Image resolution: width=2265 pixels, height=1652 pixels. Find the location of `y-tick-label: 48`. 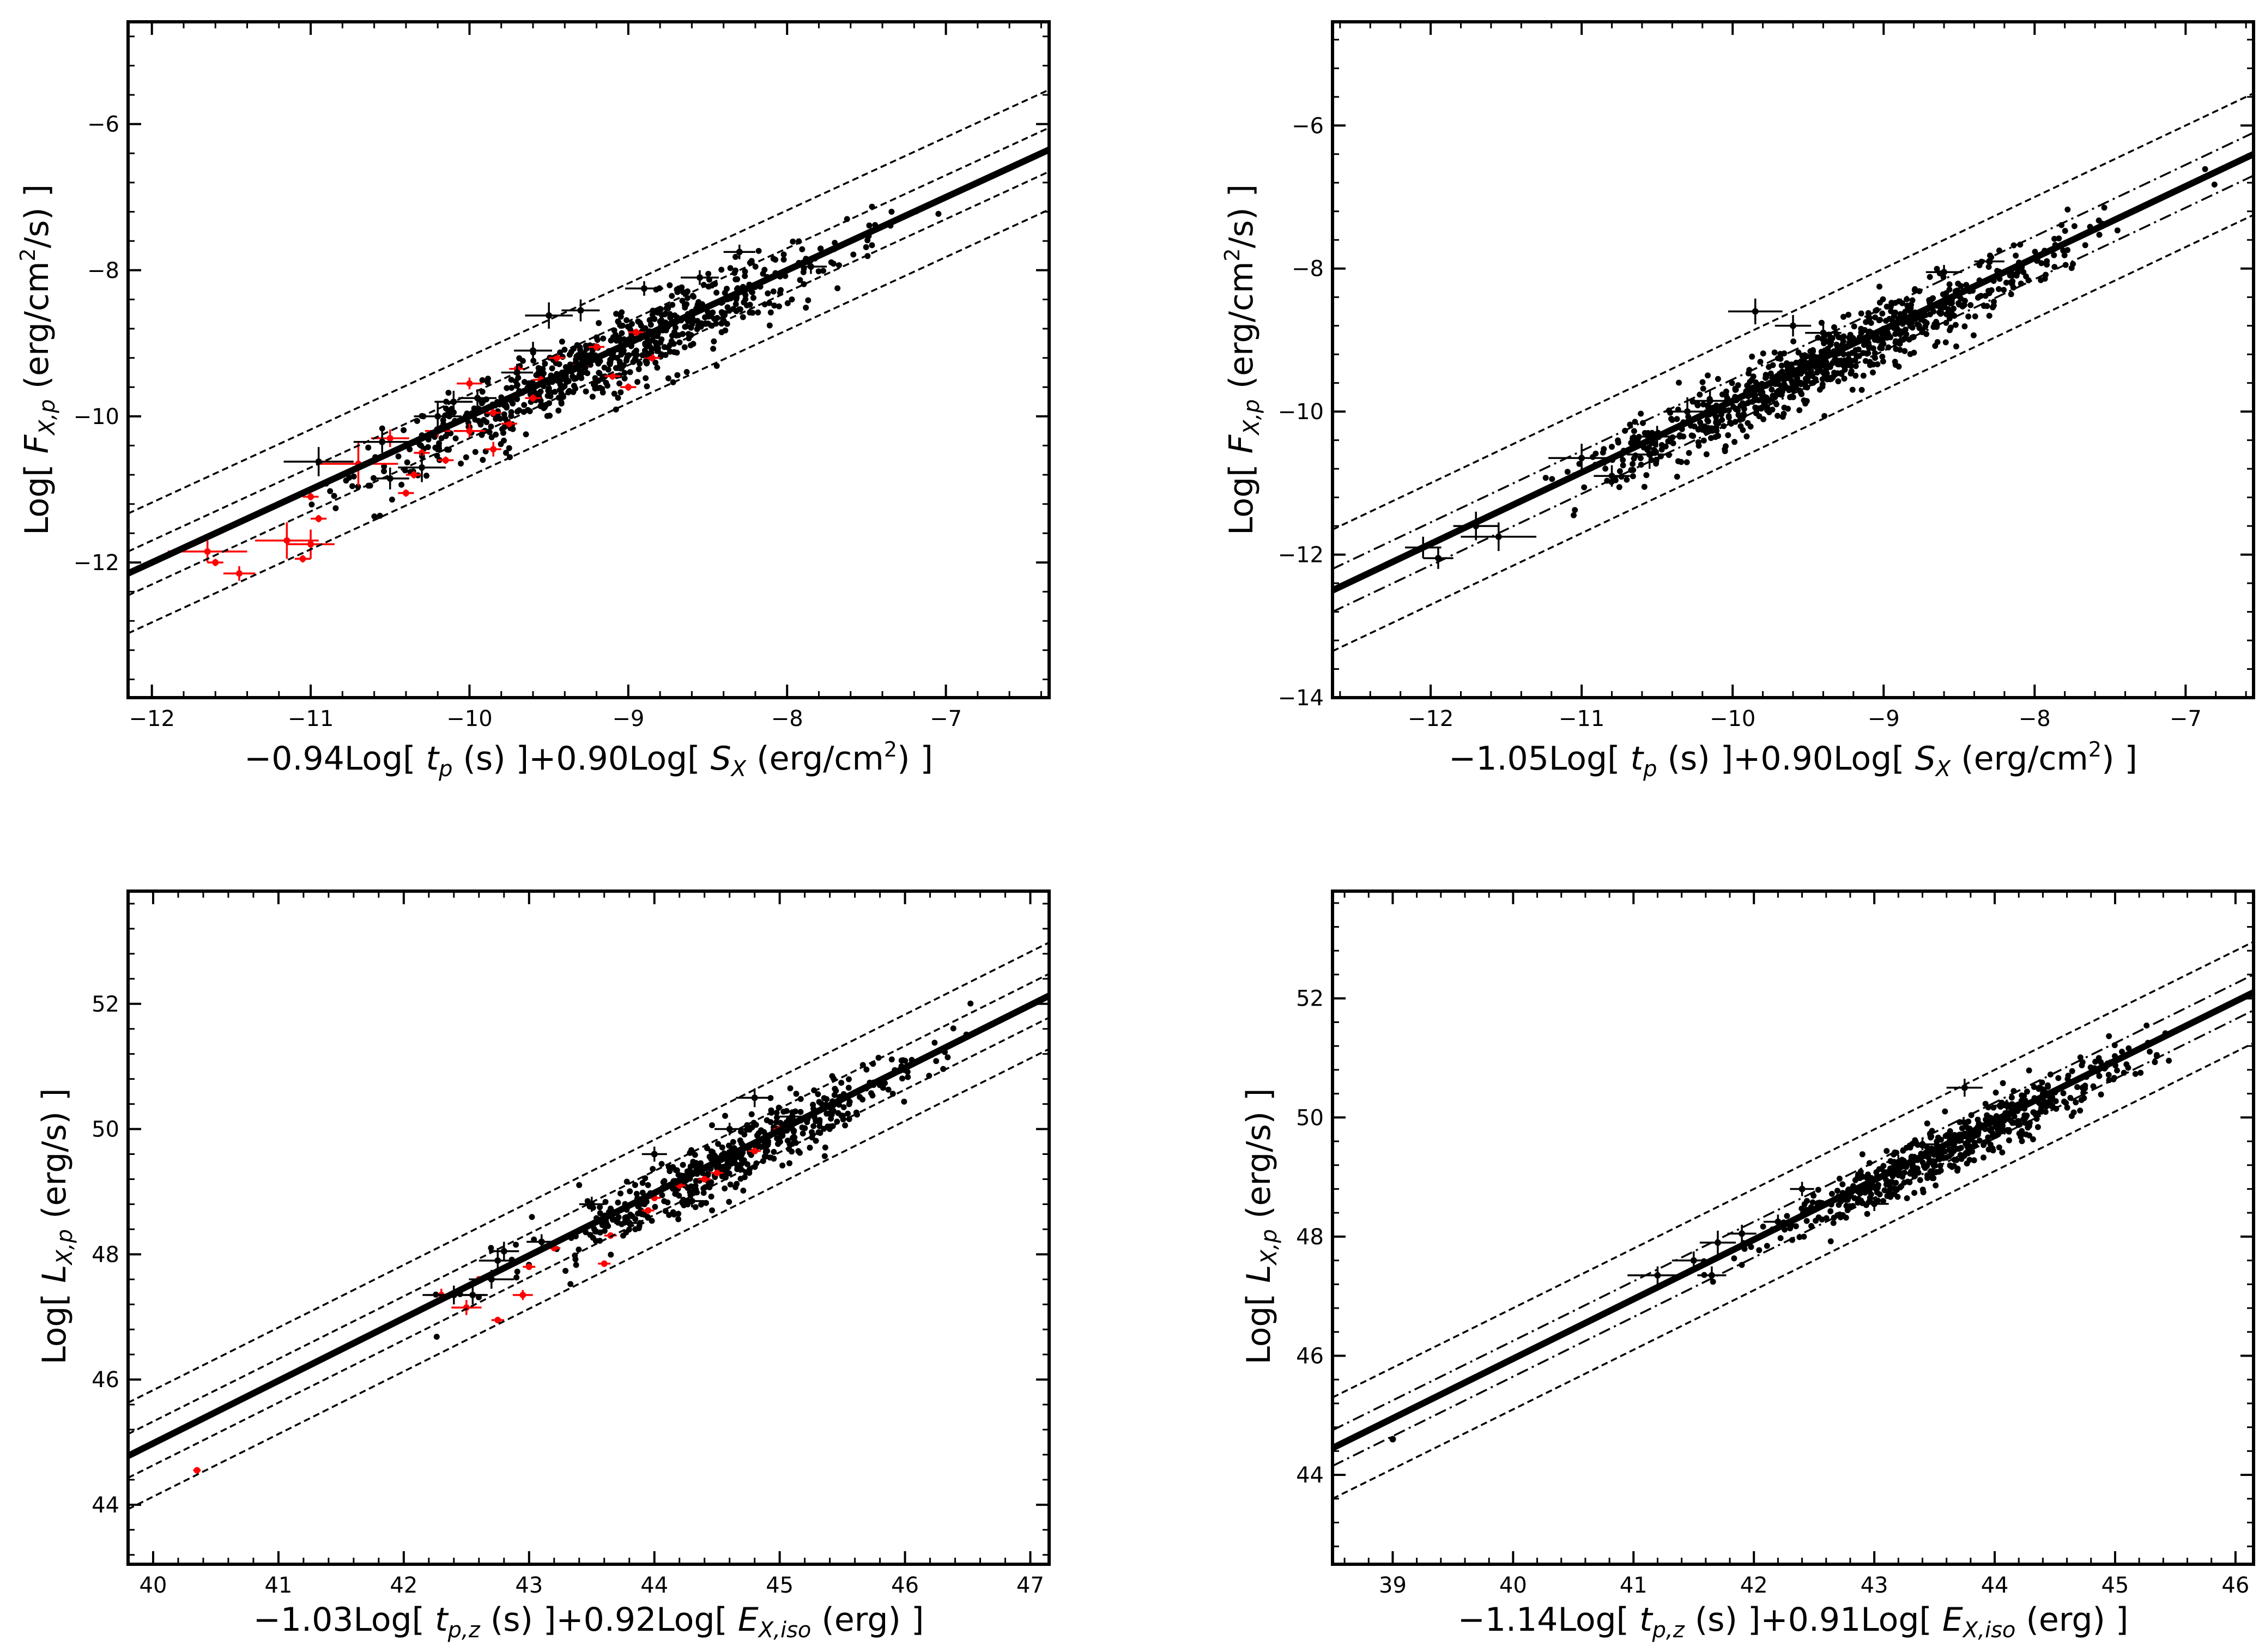

y-tick-label: 48 is located at coordinates (105, 1254).